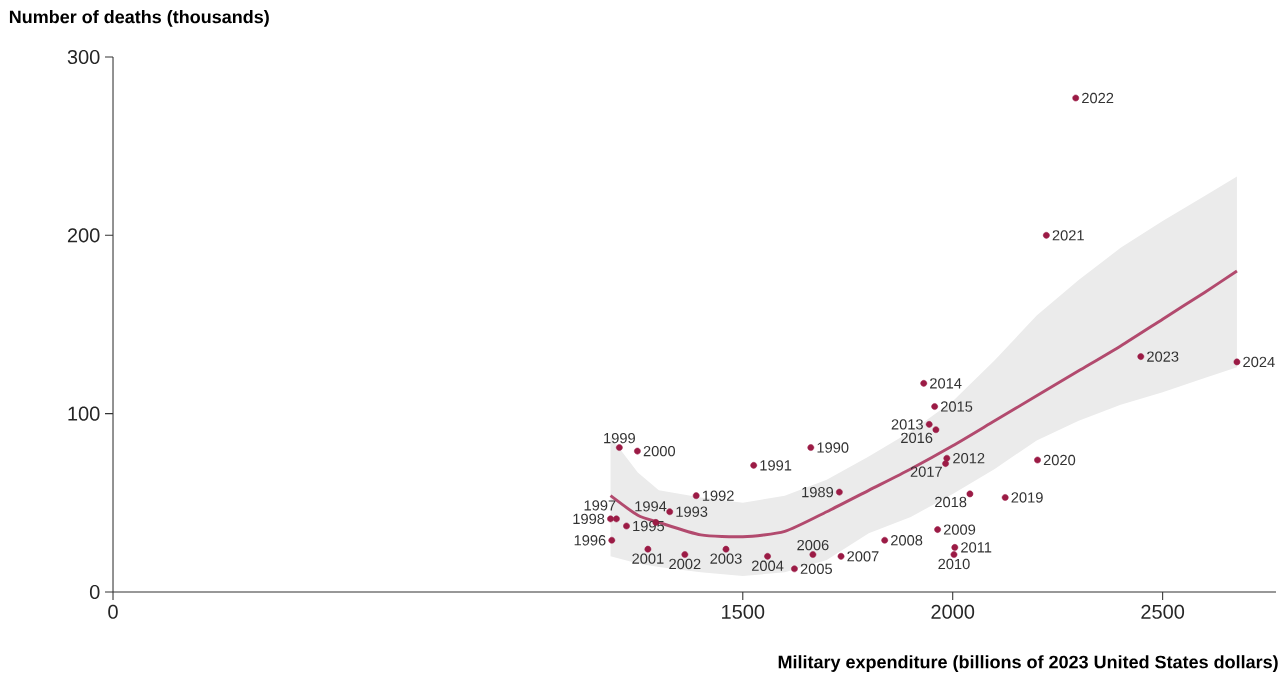 The image size is (1286, 682). I want to click on annotation: 2018, so click(951, 502).